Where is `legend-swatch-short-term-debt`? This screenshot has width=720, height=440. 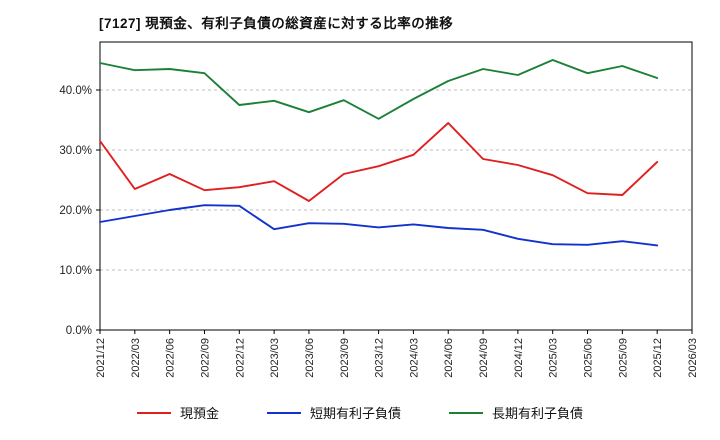 legend-swatch-short-term-debt is located at coordinates (283, 412).